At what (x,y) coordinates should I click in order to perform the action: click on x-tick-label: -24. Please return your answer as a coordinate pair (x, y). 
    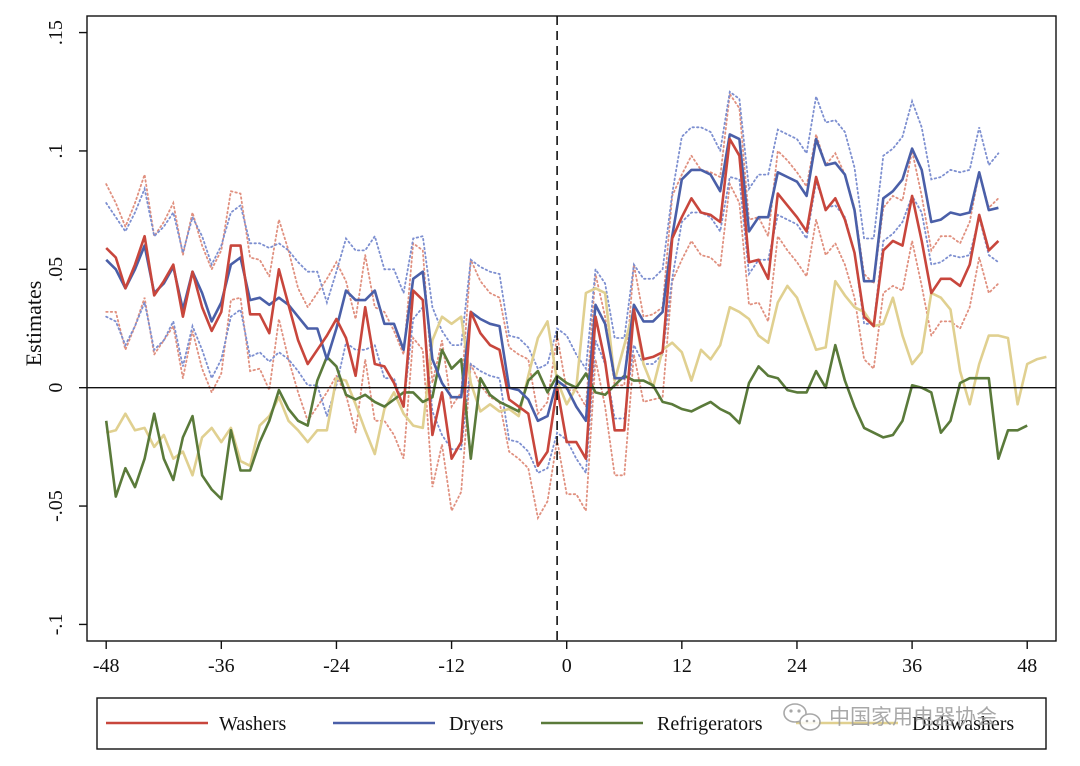
    Looking at the image, I should click on (336, 666).